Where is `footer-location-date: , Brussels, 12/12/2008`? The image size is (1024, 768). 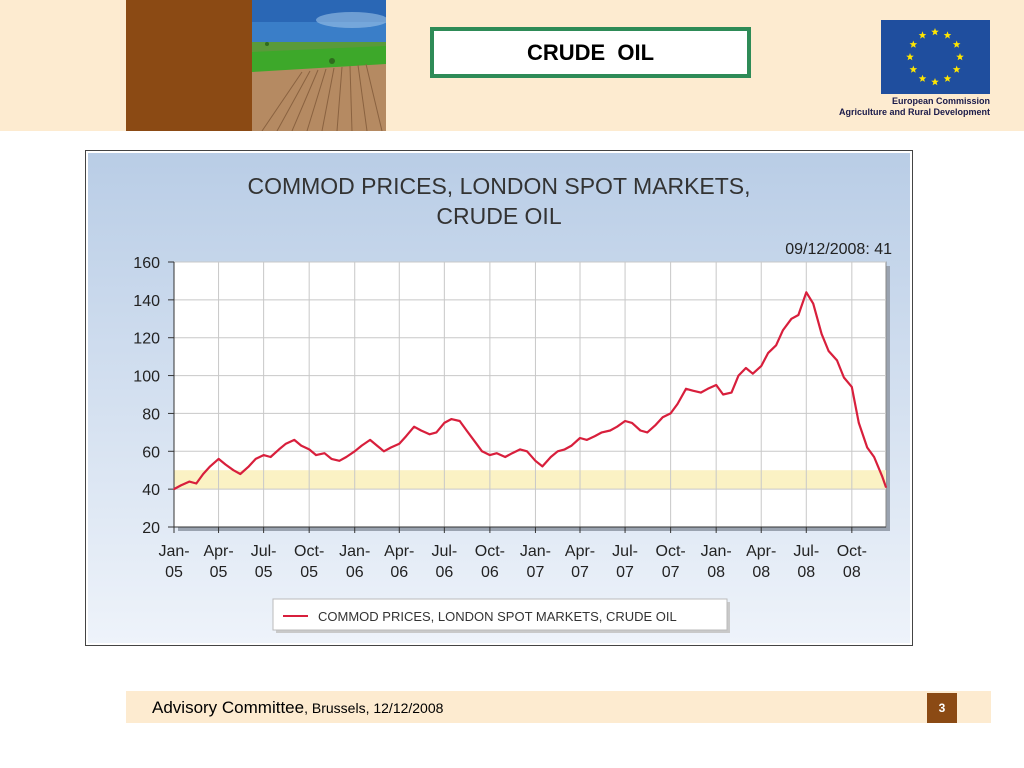
footer-location-date: , Brussels, 12/12/2008 is located at coordinates (374, 708).